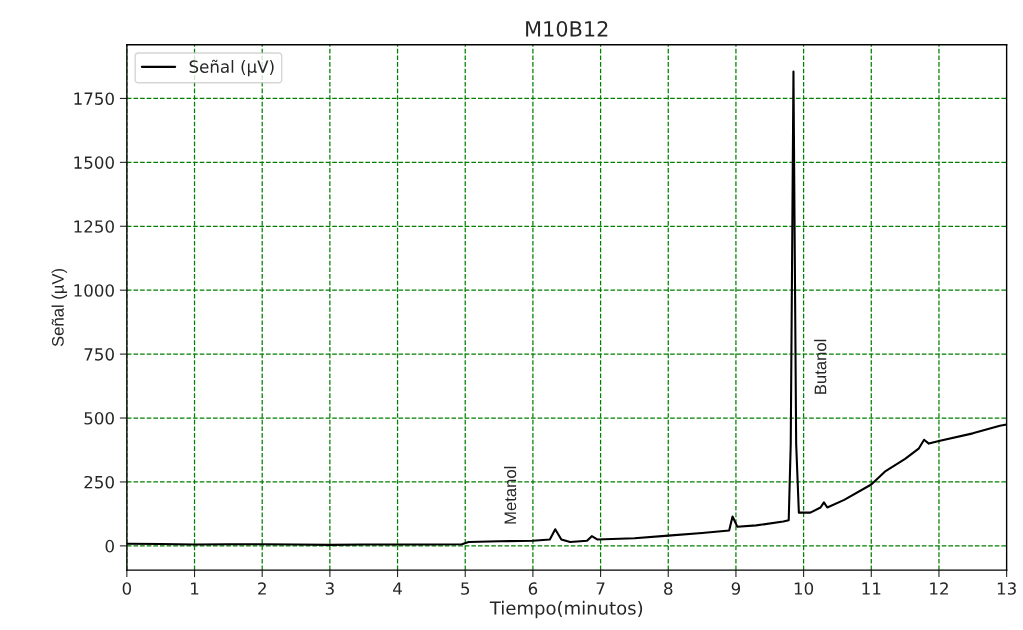  Describe the element at coordinates (99, 418) in the screenshot. I see `y-tick-label: 500` at that location.